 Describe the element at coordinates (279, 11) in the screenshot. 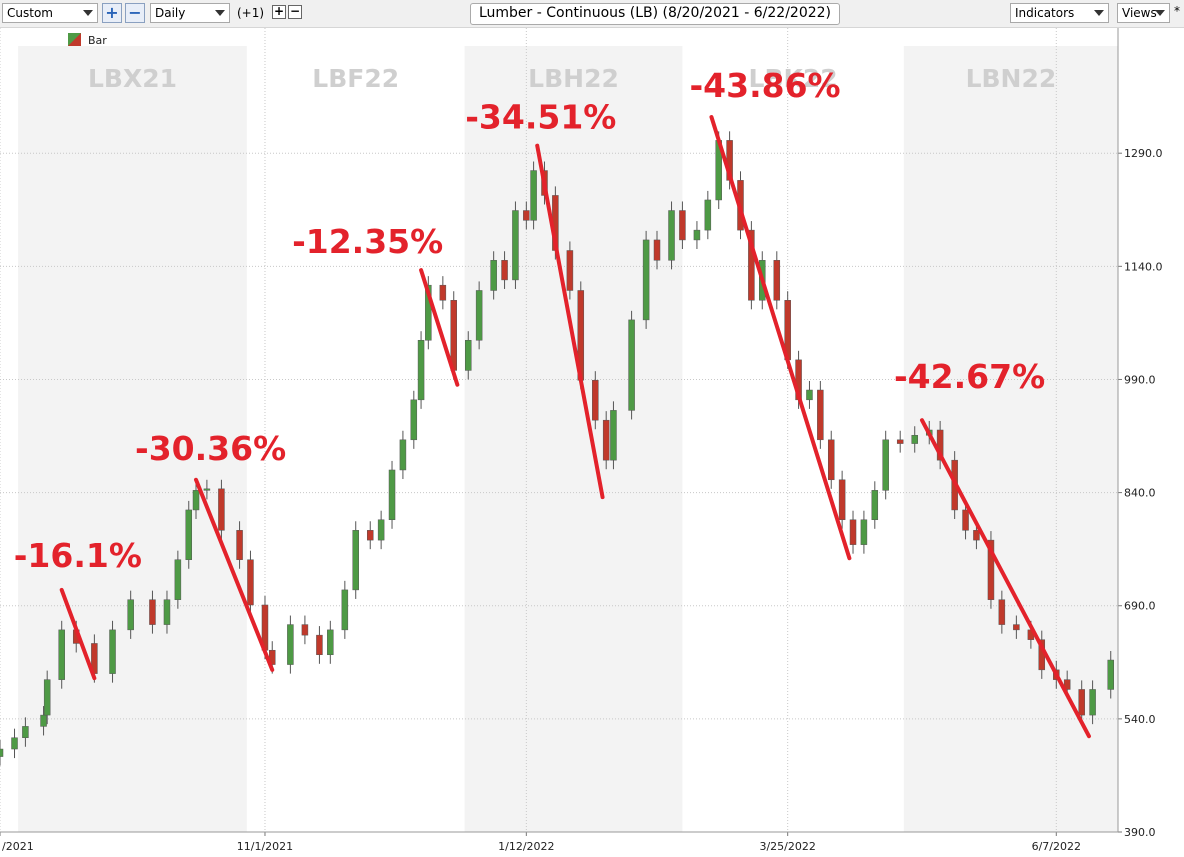

I see `offset-plus: +` at that location.